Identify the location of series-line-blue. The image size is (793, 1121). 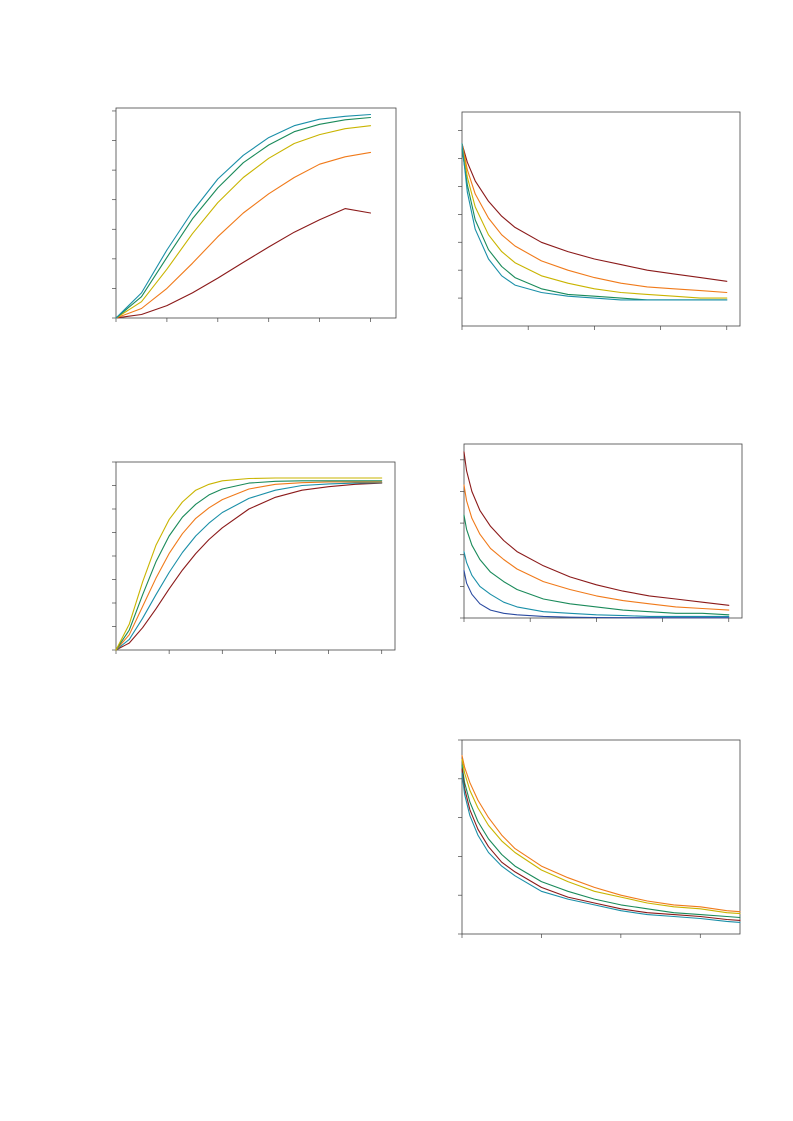
(596, 594).